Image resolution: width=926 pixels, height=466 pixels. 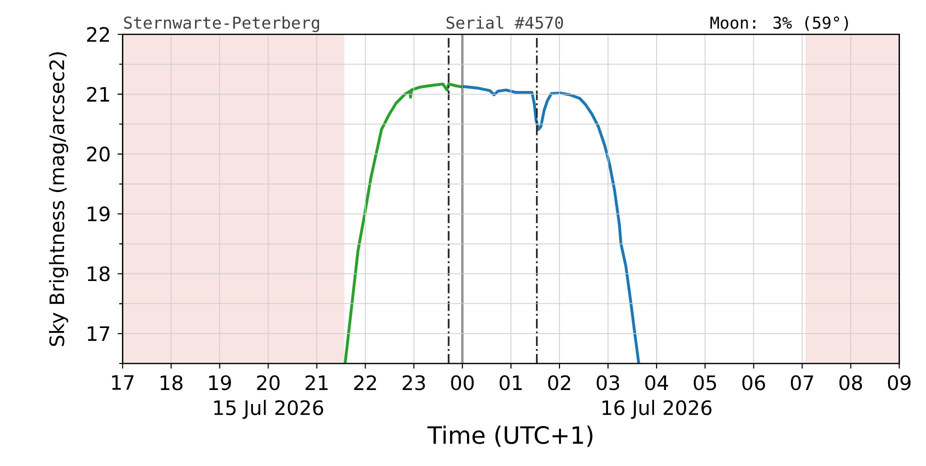 I want to click on x-tick-label: 09, so click(x=899, y=382).